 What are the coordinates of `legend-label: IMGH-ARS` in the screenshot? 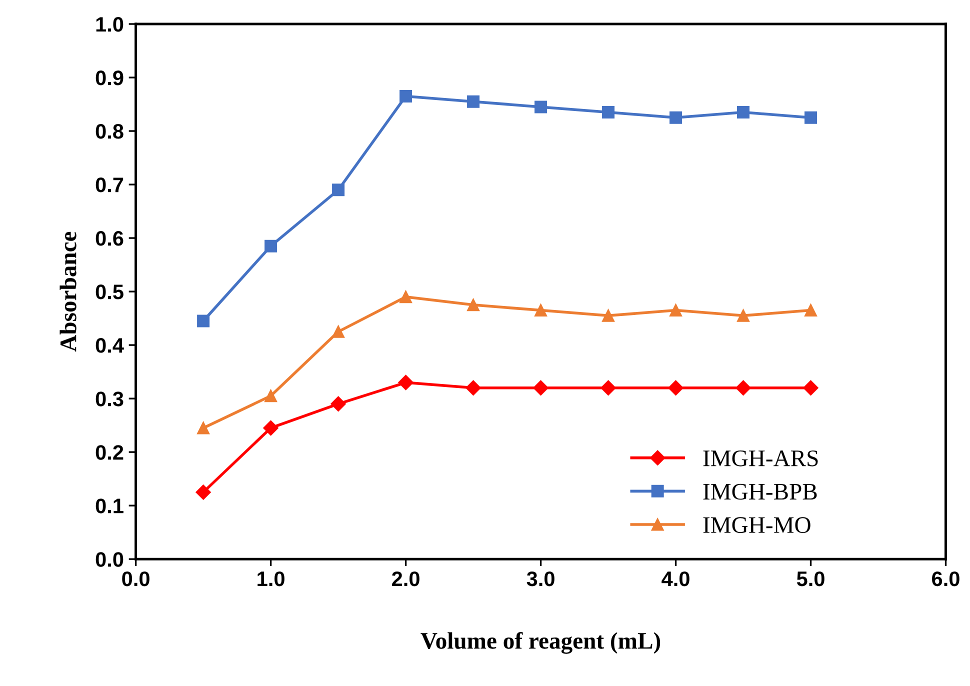 It's located at (760, 458).